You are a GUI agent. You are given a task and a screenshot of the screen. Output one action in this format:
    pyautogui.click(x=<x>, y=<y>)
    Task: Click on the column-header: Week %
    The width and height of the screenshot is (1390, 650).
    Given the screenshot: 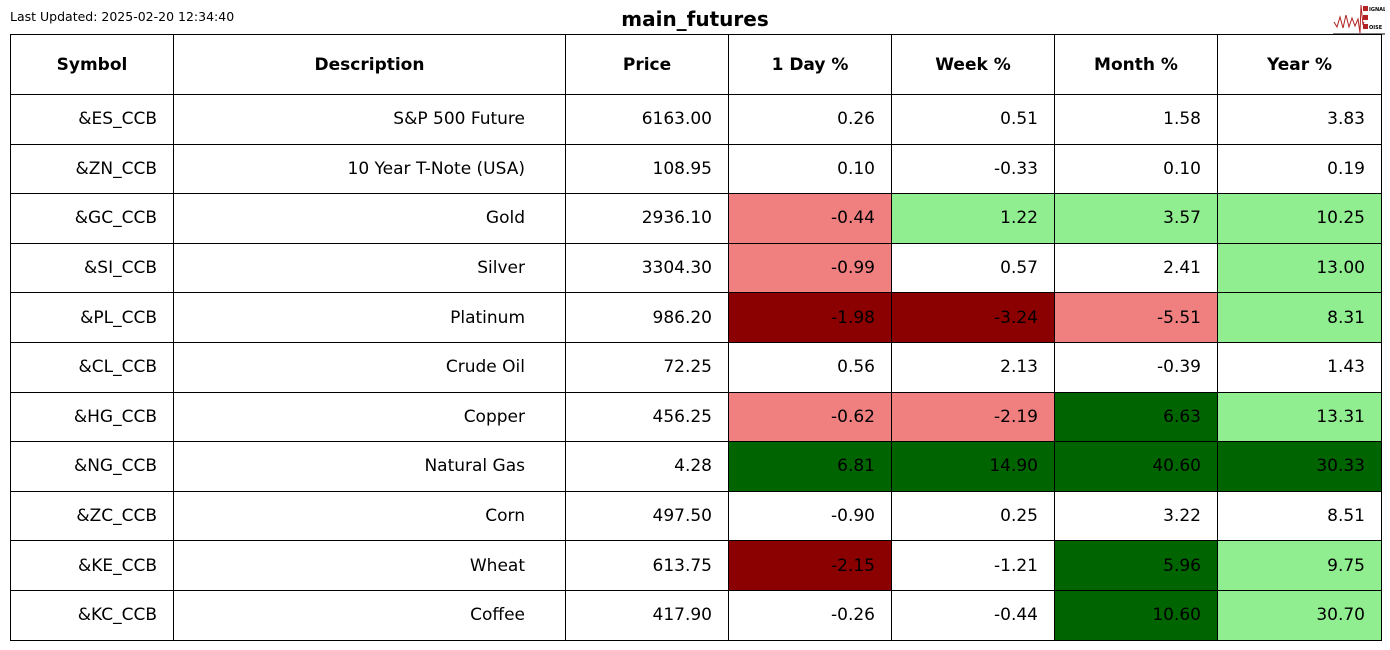 What is the action you would take?
    pyautogui.click(x=973, y=64)
    